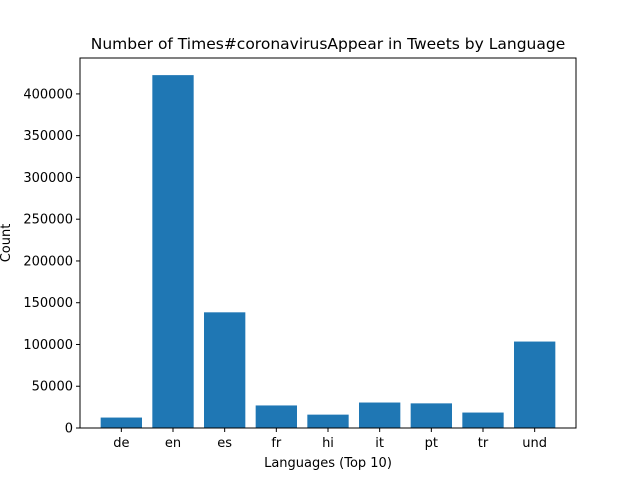  What do you see at coordinates (483, 420) in the screenshot?
I see `bar-tr` at bounding box center [483, 420].